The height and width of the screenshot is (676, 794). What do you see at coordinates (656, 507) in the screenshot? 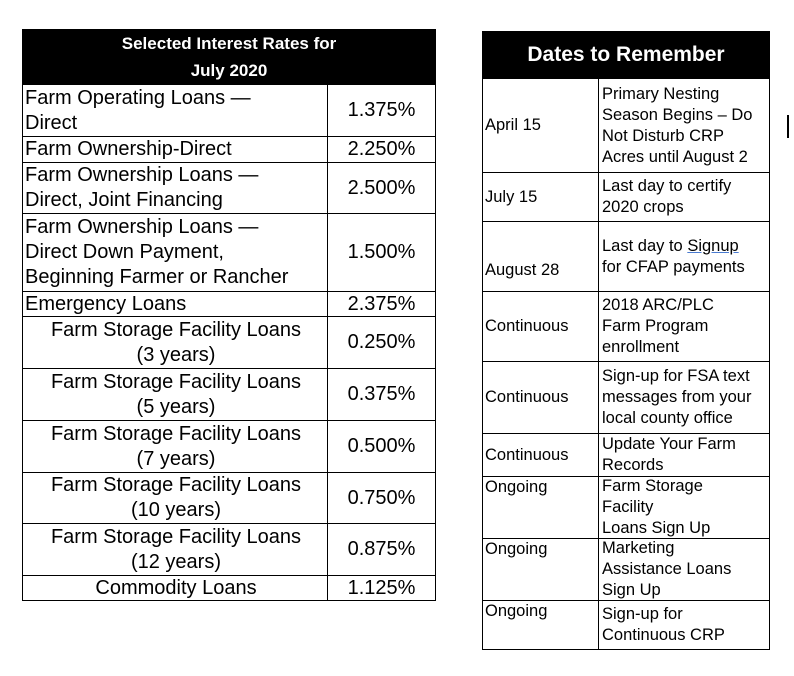
I see `event-text: Farm Storage Facility Loans Sign Up` at bounding box center [656, 507].